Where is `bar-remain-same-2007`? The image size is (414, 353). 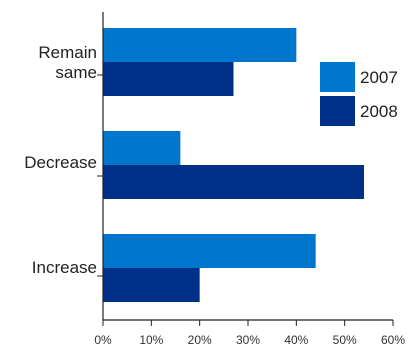
bar-remain-same-2007 is located at coordinates (200, 45).